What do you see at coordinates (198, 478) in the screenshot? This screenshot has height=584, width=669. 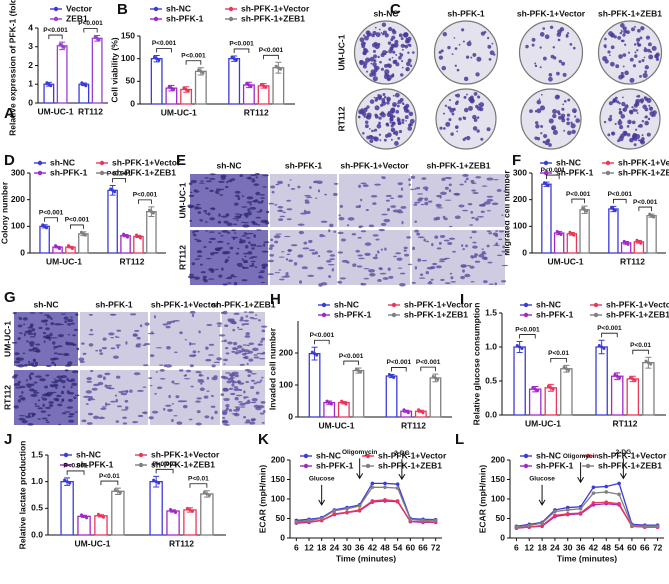 I see `p-value: P<0.01` at bounding box center [198, 478].